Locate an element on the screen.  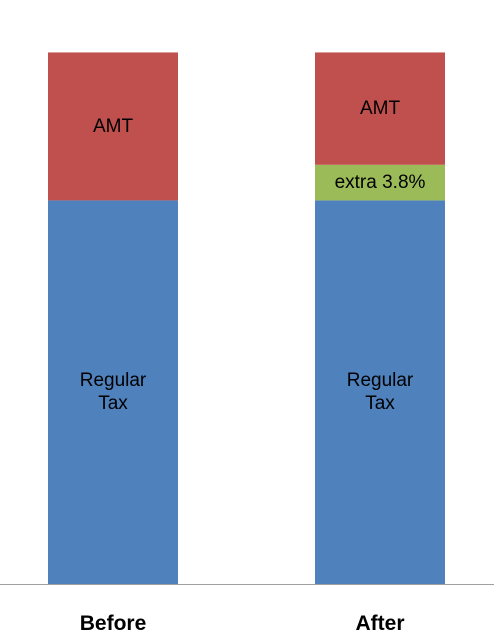
category-labels-group: Before After is located at coordinates (242, 623).